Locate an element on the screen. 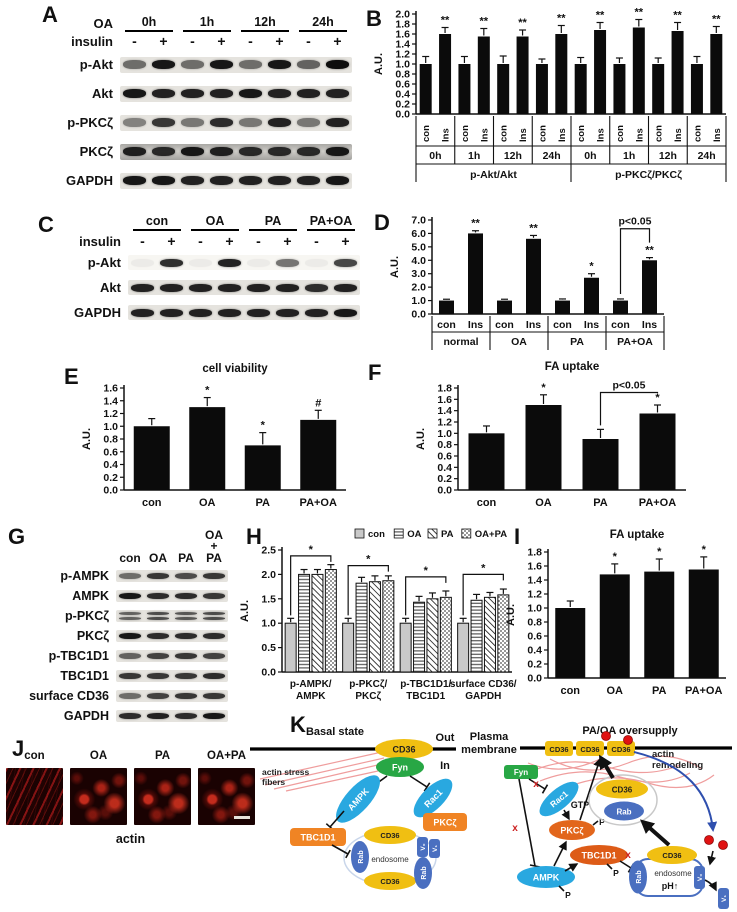 This screenshot has width=737, height=912. v1-atpase-node is located at coordinates (434, 848).